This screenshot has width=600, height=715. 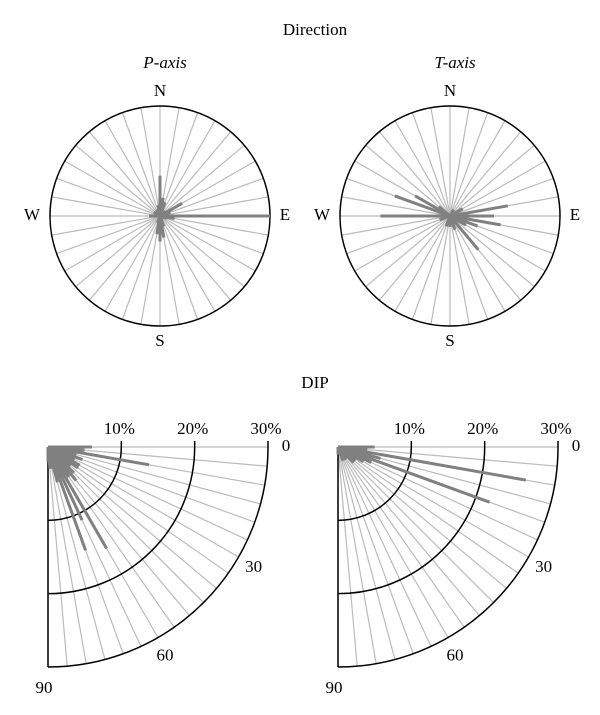 I want to click on heading: DIP, so click(x=314, y=382).